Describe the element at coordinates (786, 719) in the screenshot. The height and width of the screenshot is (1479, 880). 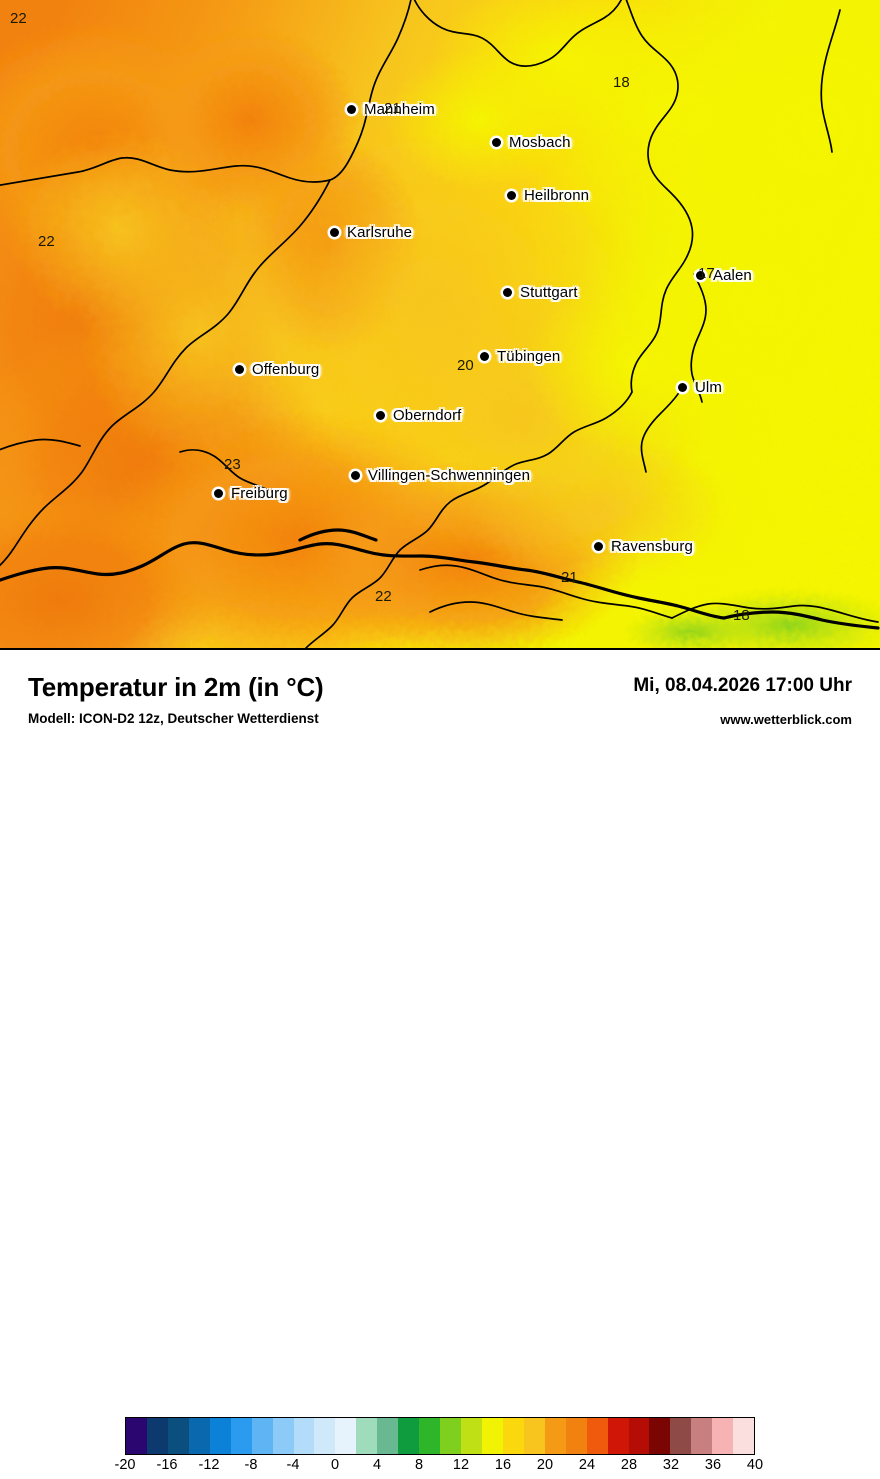
I see `website-credit: www.wetterblick.com` at that location.